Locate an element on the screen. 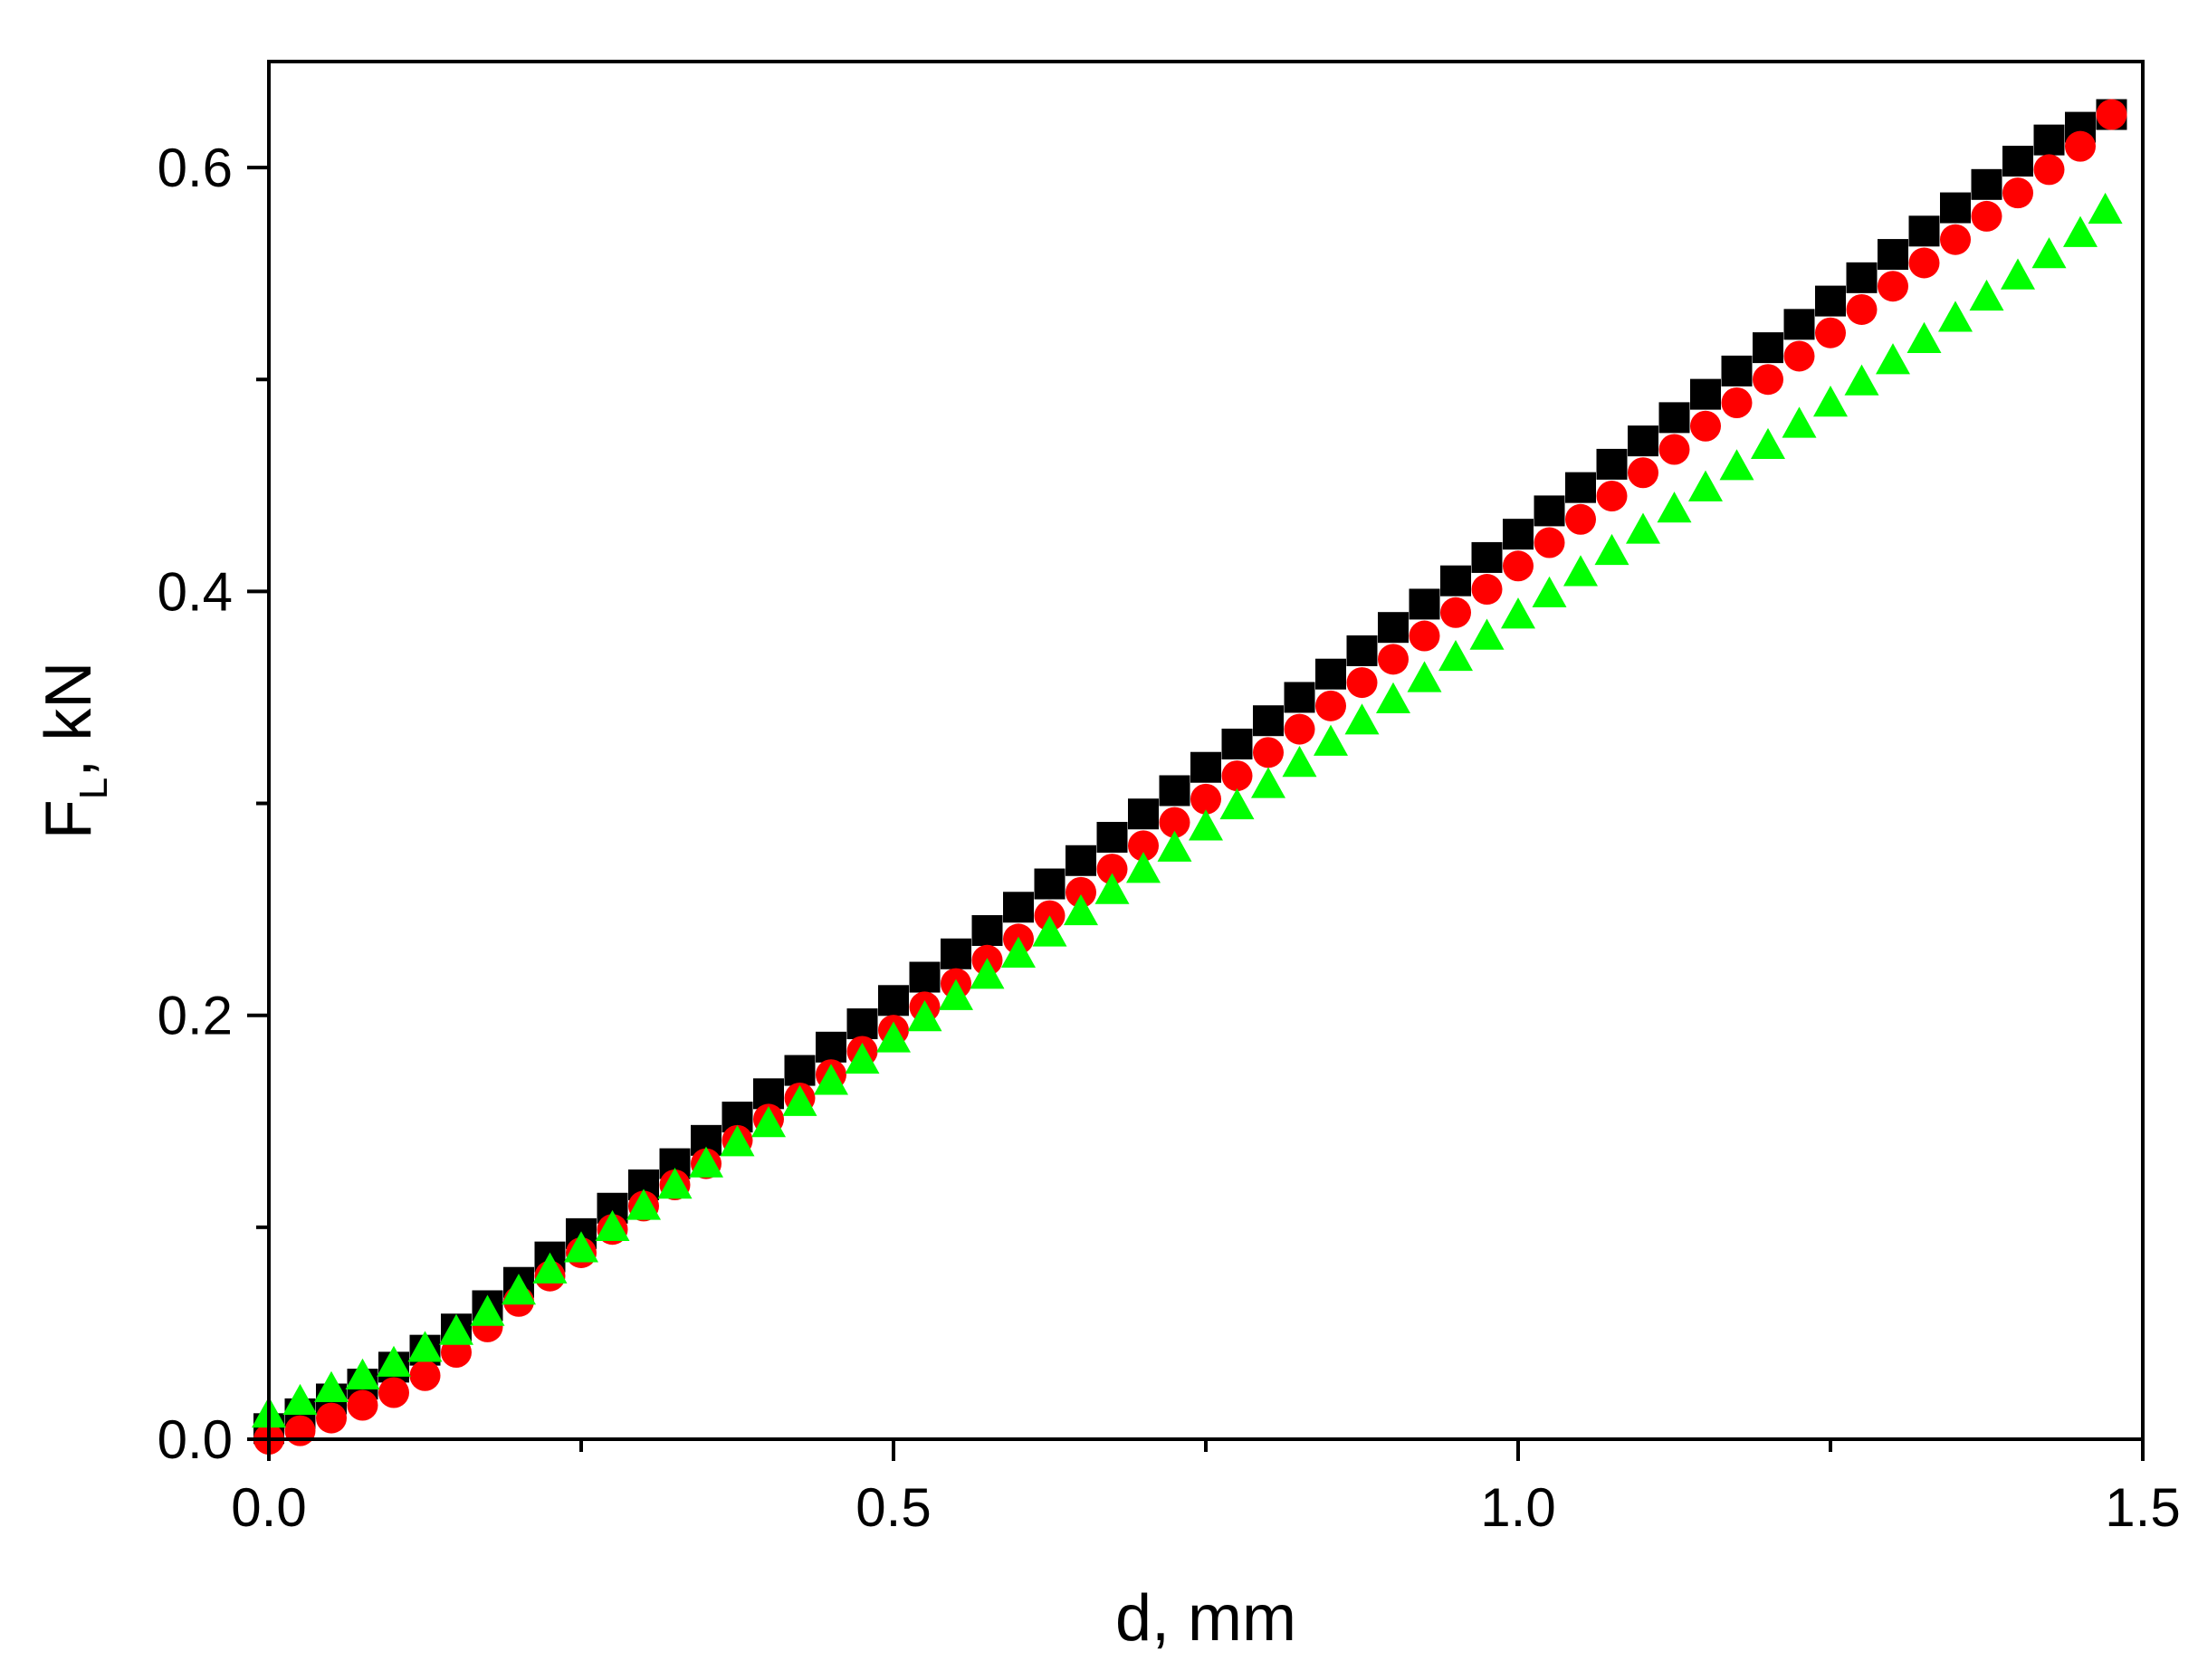 The width and height of the screenshot is (2198, 1680). y-axis-title-main: F is located at coordinates (69, 819).